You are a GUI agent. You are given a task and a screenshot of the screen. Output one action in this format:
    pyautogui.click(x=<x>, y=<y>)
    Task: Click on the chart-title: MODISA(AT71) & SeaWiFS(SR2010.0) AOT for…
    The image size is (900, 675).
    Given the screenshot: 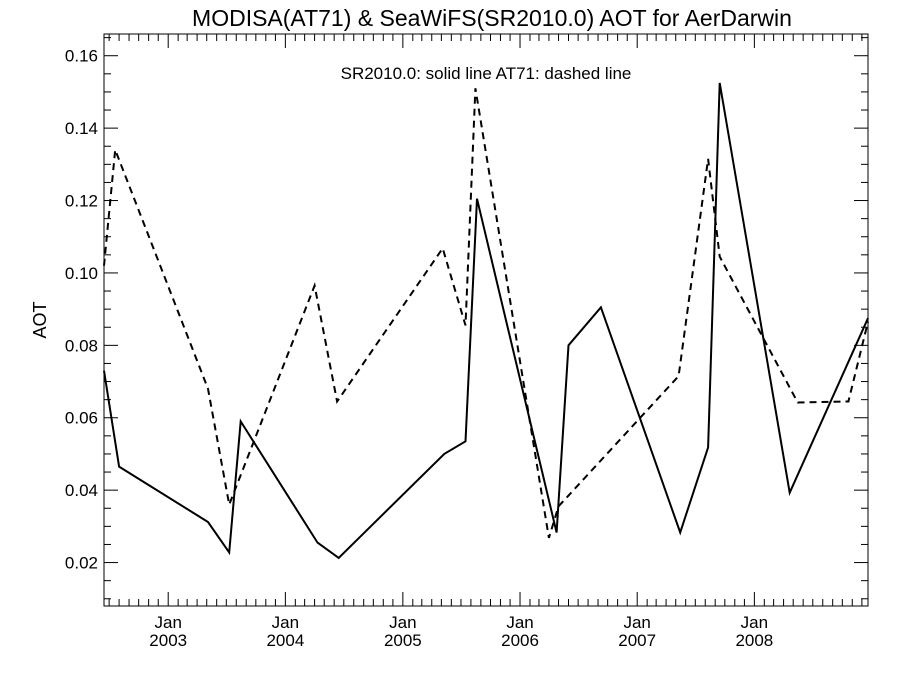 What is the action you would take?
    pyautogui.click(x=492, y=18)
    